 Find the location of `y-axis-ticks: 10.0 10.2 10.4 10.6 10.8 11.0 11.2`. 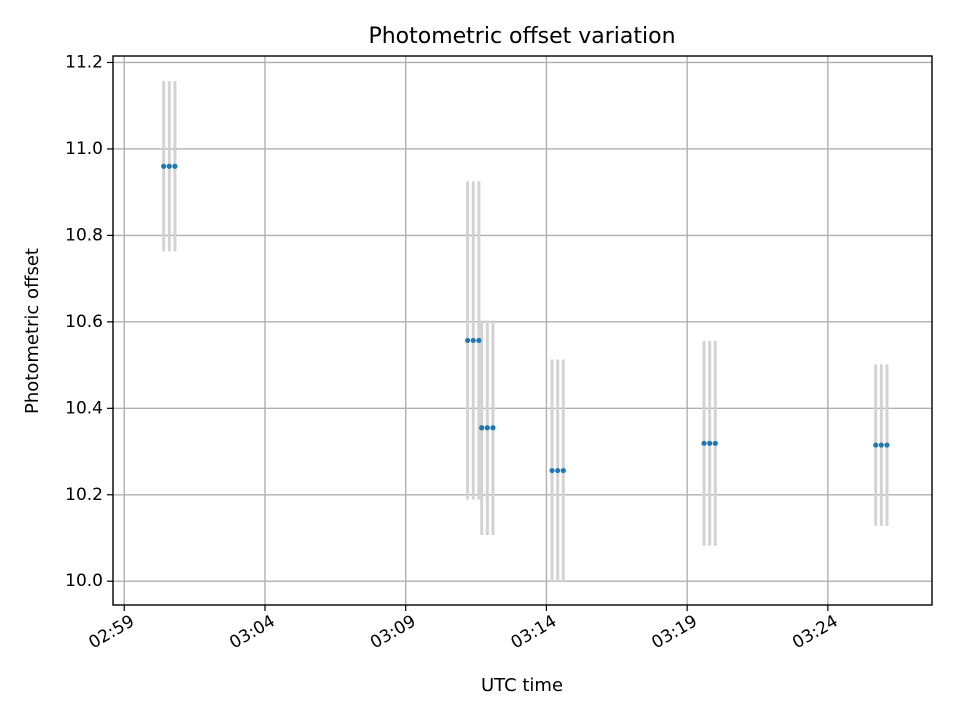

y-axis-ticks: 10.0 10.2 10.4 10.6 10.8 11.0 11.2 is located at coordinates (89, 321).